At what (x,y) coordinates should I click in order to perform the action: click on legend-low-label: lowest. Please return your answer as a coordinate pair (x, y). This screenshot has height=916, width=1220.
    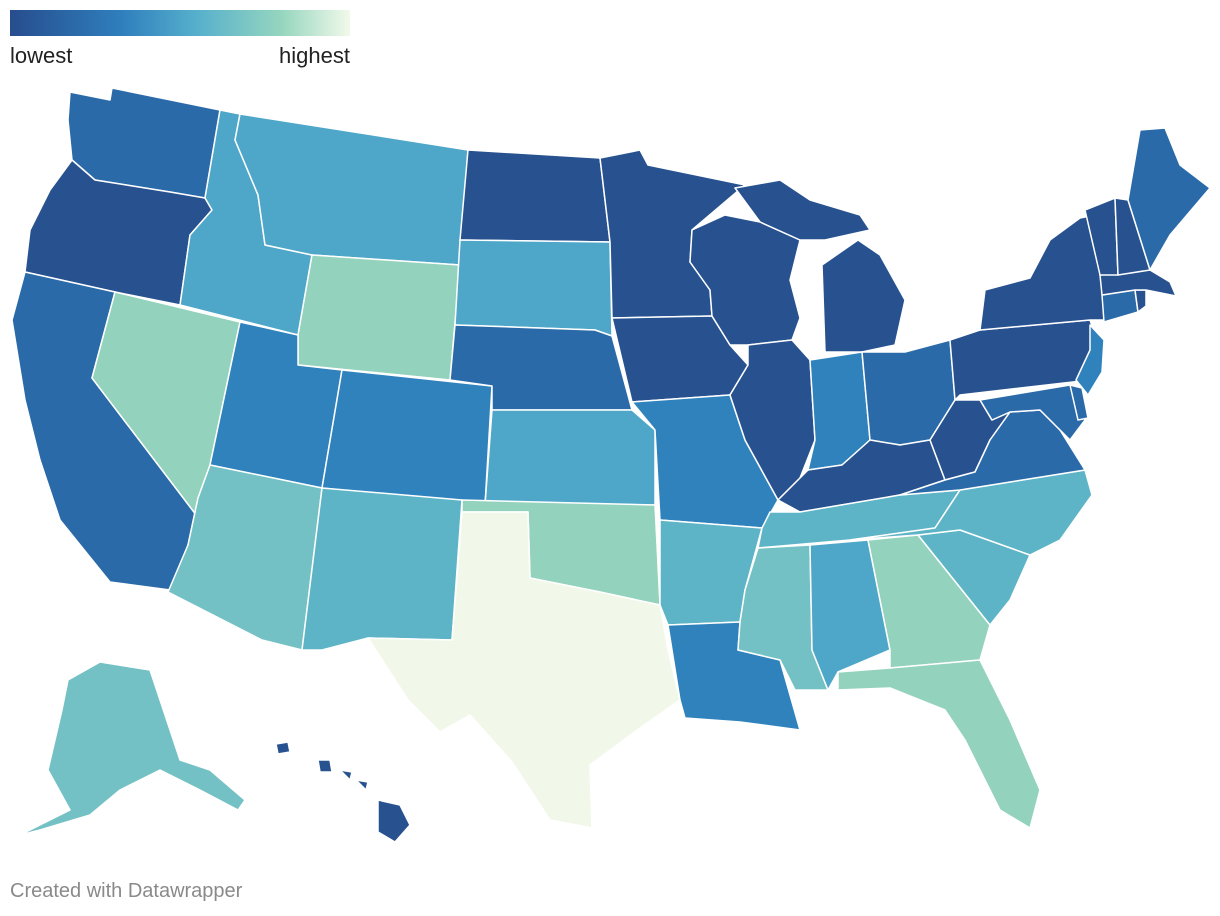
    Looking at the image, I should click on (41, 55).